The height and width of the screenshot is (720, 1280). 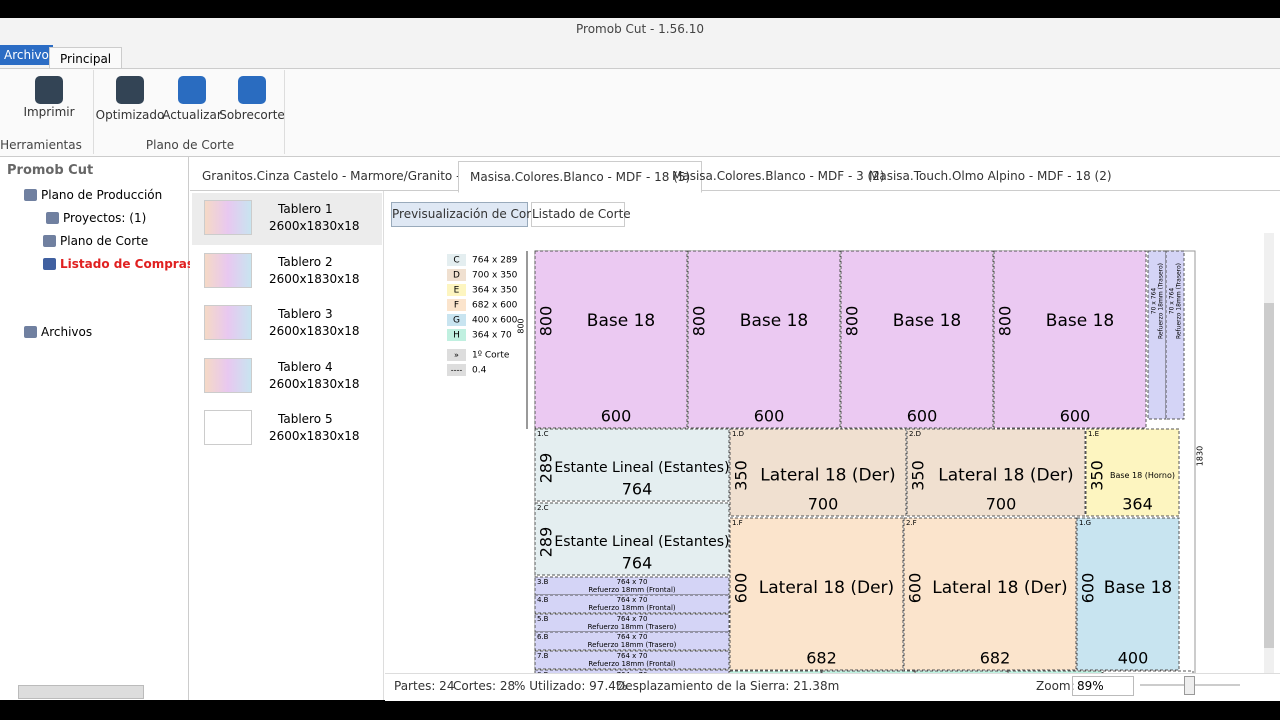 What do you see at coordinates (479, 371) in the screenshot?
I see `legend-text: 0.4` at bounding box center [479, 371].